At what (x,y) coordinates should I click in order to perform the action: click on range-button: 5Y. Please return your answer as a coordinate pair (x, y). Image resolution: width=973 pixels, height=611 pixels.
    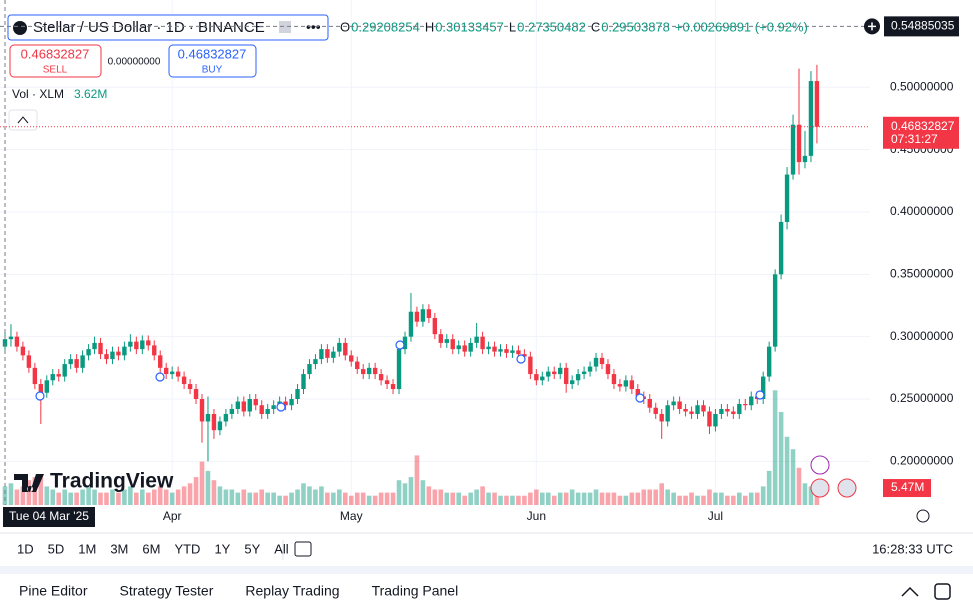
    Looking at the image, I should click on (252, 548).